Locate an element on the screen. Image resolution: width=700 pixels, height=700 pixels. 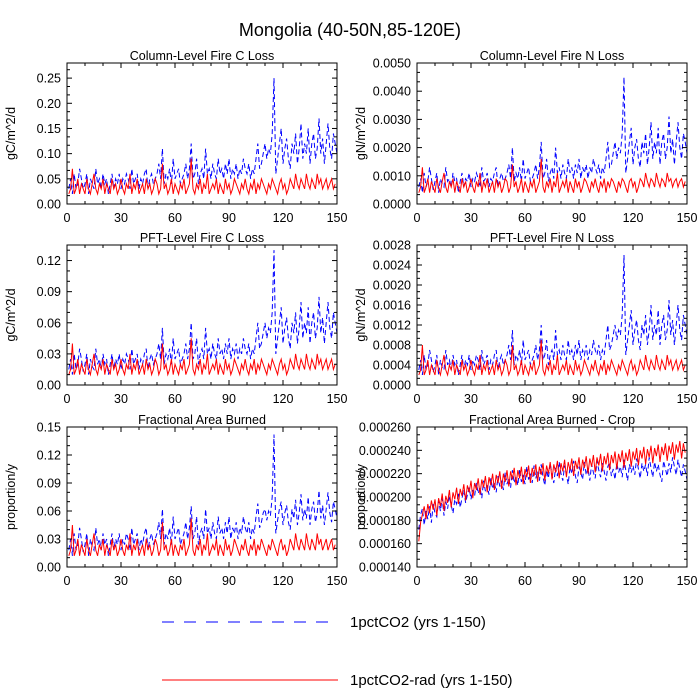
series-line-red-solid-fractional-area-burned-crop is located at coordinates (552, 491).